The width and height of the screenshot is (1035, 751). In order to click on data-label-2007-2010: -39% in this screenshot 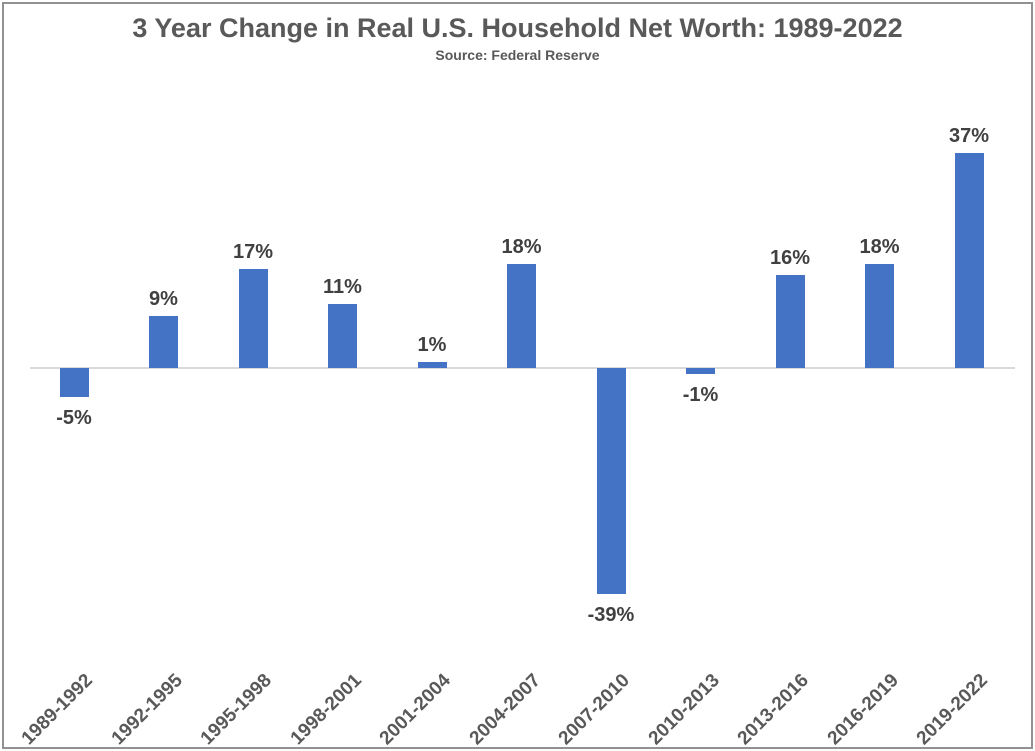, I will do `click(611, 615)`.